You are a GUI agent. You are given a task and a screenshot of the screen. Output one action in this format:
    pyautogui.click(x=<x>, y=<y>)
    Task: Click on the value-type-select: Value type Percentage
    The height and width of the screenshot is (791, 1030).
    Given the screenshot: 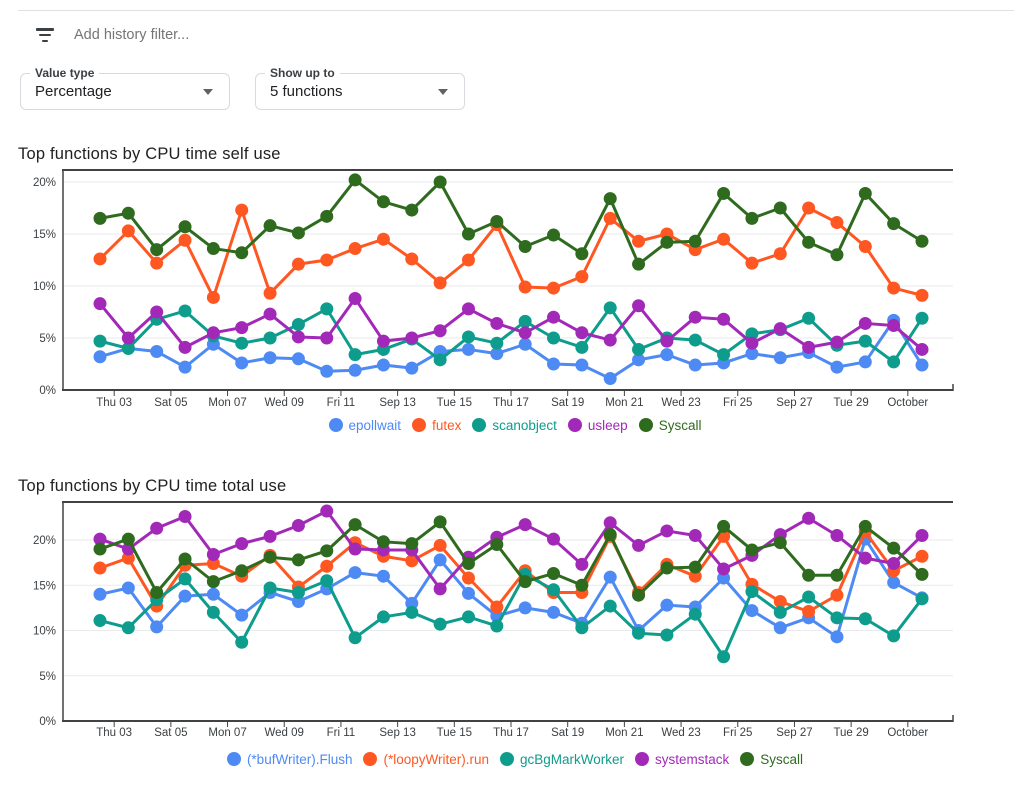 What is the action you would take?
    pyautogui.click(x=125, y=88)
    